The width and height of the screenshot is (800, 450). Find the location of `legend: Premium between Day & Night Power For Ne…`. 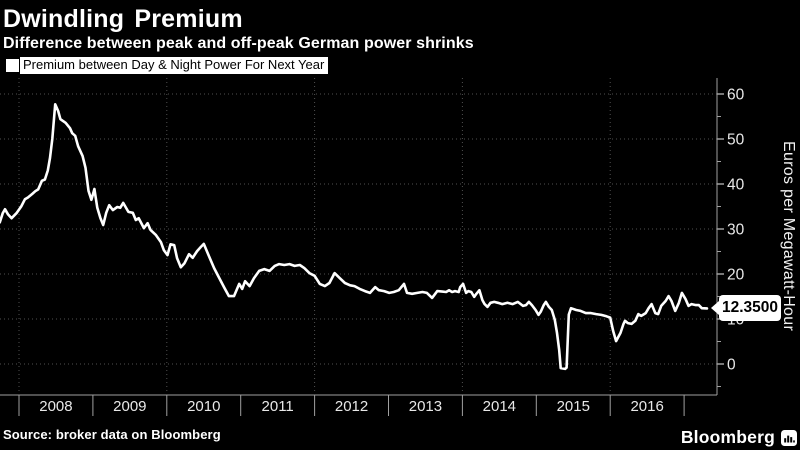

legend: Premium between Day & Night Power For Ne… is located at coordinates (167, 65).